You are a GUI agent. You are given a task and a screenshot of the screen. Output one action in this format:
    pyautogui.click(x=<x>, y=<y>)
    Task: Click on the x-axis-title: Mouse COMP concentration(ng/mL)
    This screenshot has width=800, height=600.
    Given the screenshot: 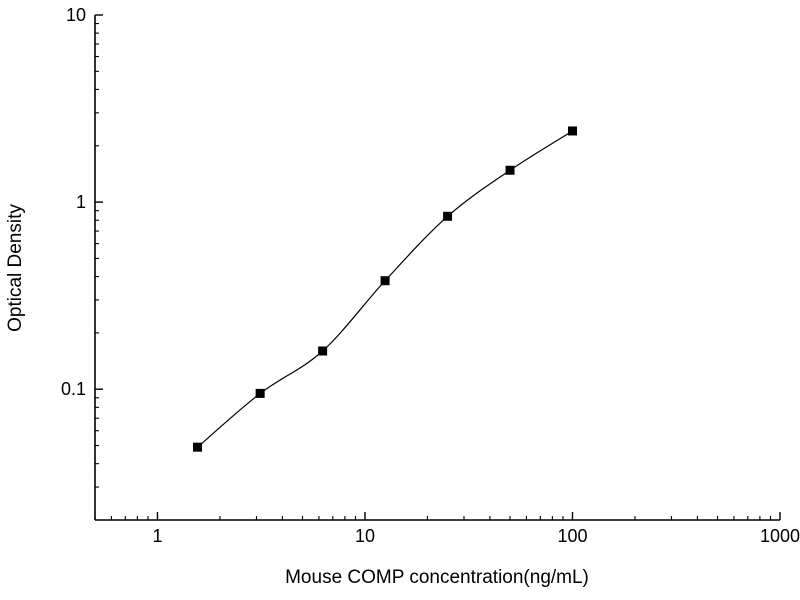 What is the action you would take?
    pyautogui.click(x=437, y=577)
    